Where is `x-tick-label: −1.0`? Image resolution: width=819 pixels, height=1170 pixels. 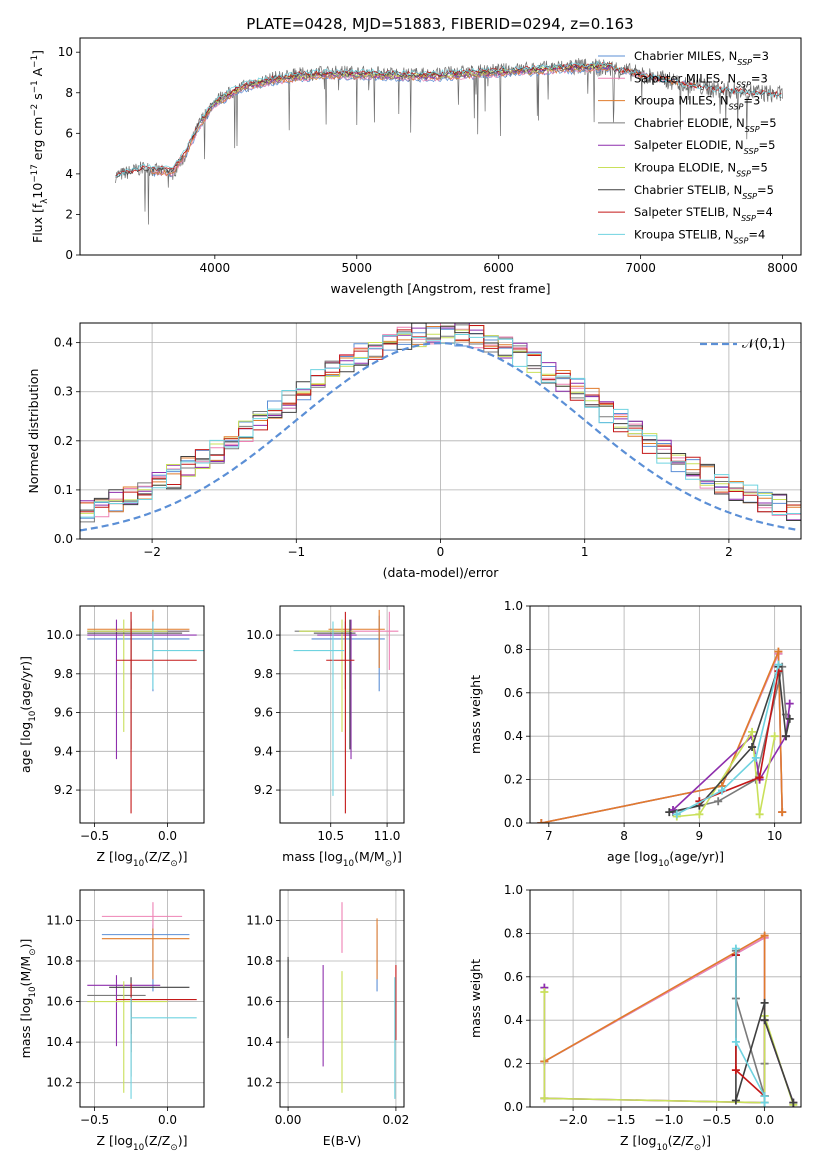
x-tick-label: −1.0 is located at coordinates (668, 1120).